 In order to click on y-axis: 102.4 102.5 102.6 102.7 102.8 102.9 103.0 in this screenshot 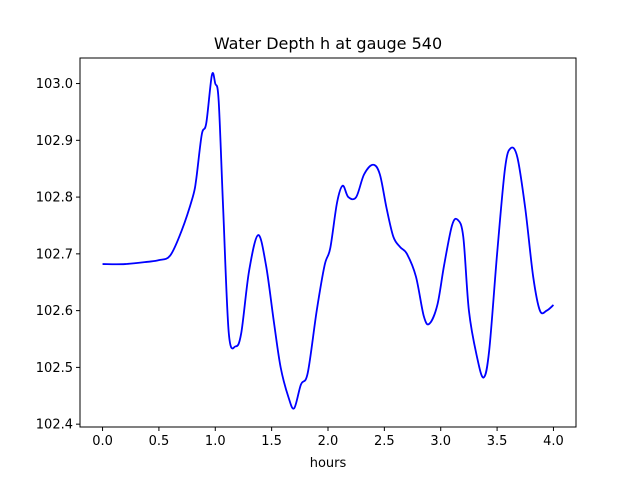, I will do `click(58, 255)`.